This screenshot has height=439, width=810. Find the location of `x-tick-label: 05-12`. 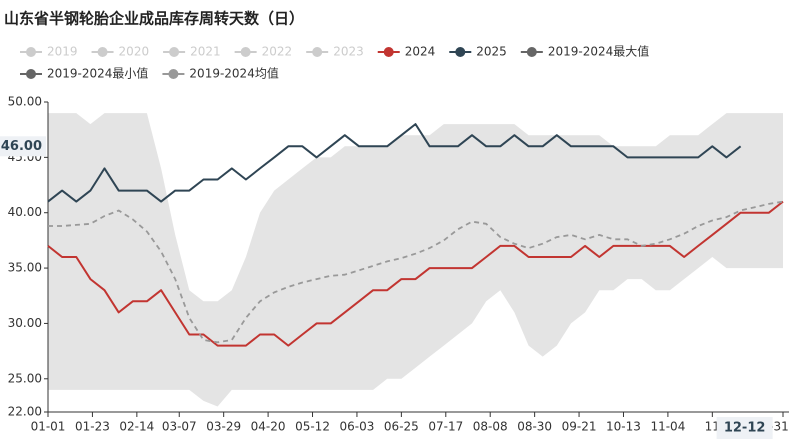

x-tick-label: 05-12 is located at coordinates (312, 427).